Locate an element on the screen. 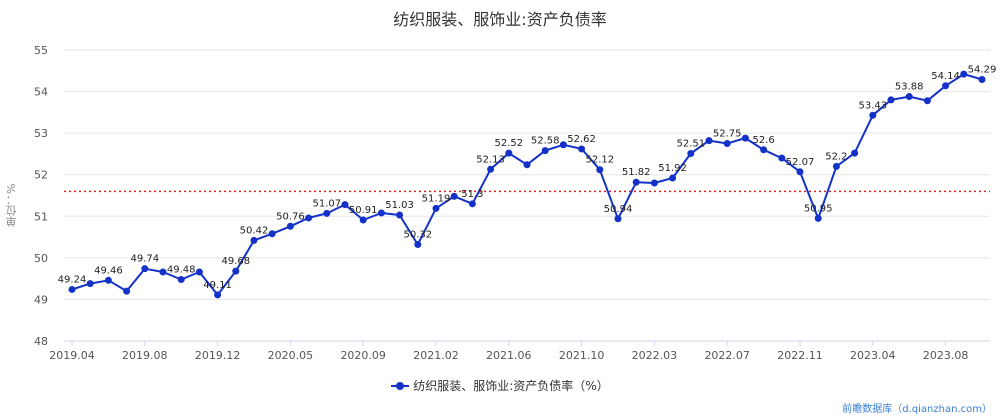 The image size is (1000, 416). x-tick-label: 2021.02 is located at coordinates (436, 355).